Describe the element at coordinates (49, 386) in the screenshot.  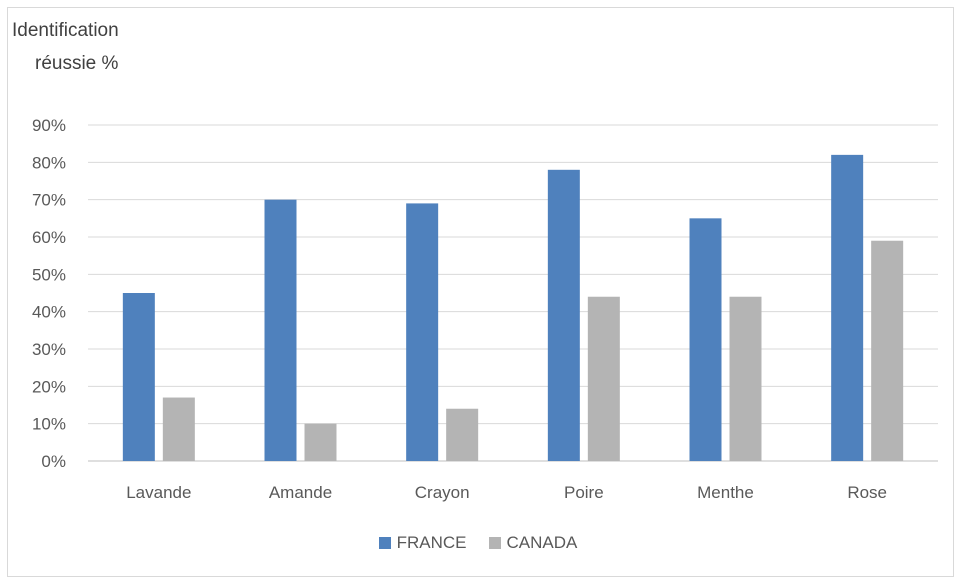
I see `y-tick-label: 20%` at that location.